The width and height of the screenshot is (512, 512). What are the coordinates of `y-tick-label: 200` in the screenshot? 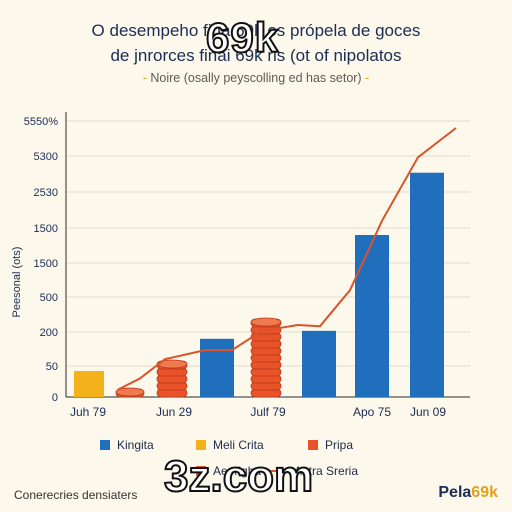 It's located at (49, 333).